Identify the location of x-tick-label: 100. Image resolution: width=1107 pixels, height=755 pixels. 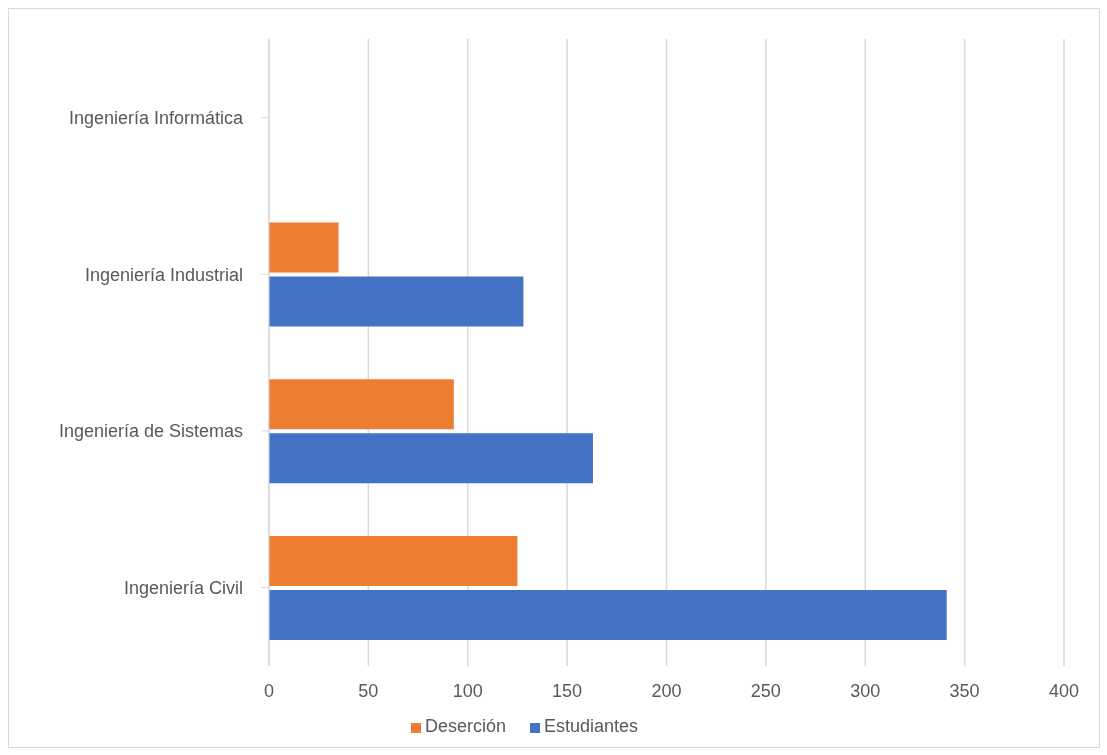
(467, 690).